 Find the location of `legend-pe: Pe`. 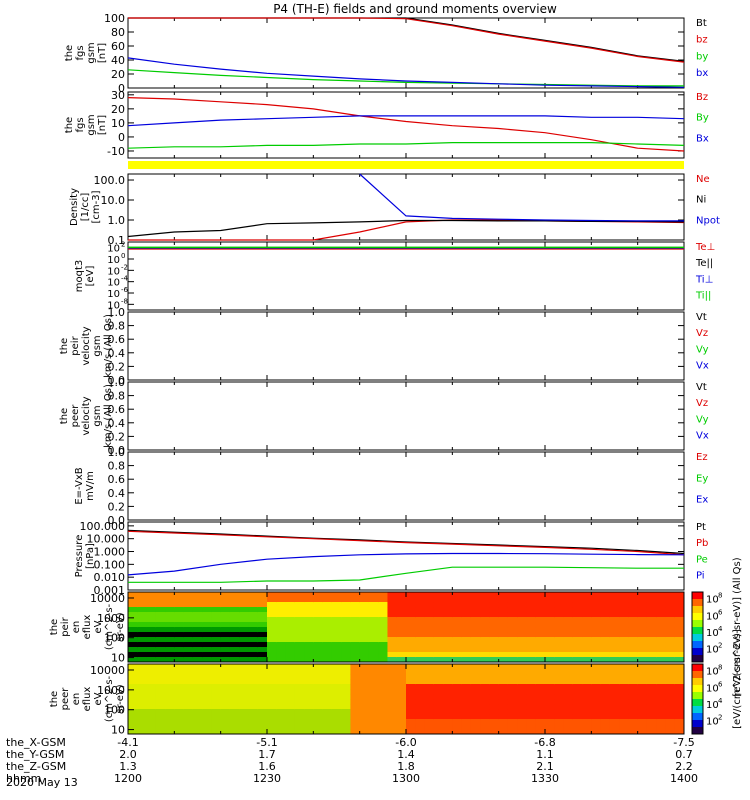

legend-pe: Pe is located at coordinates (702, 559).